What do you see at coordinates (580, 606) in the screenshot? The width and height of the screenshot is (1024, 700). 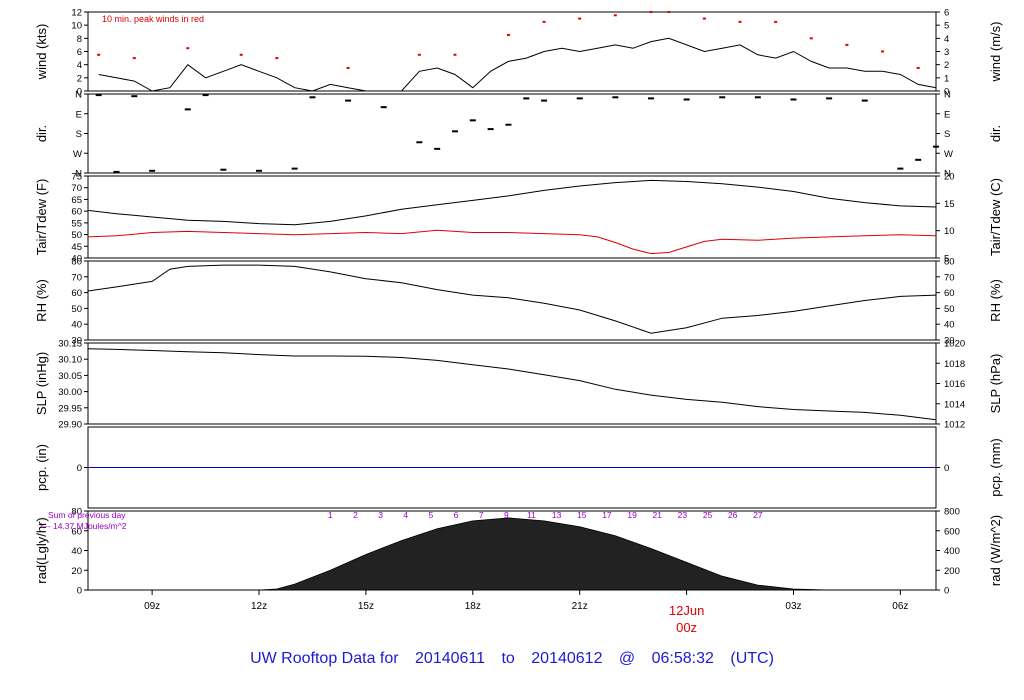 I see `x-tick-label: 21z` at bounding box center [580, 606].